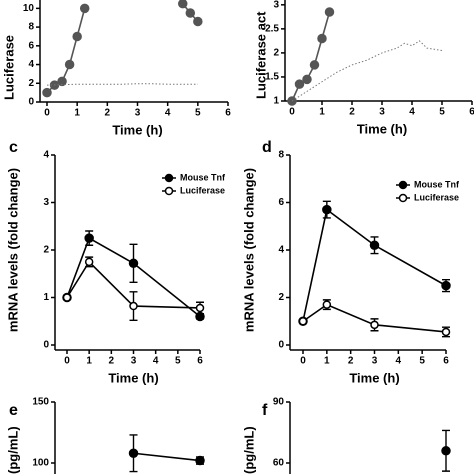 The image size is (474, 474). I want to click on y-tick-label: 2.5, so click(272, 28).